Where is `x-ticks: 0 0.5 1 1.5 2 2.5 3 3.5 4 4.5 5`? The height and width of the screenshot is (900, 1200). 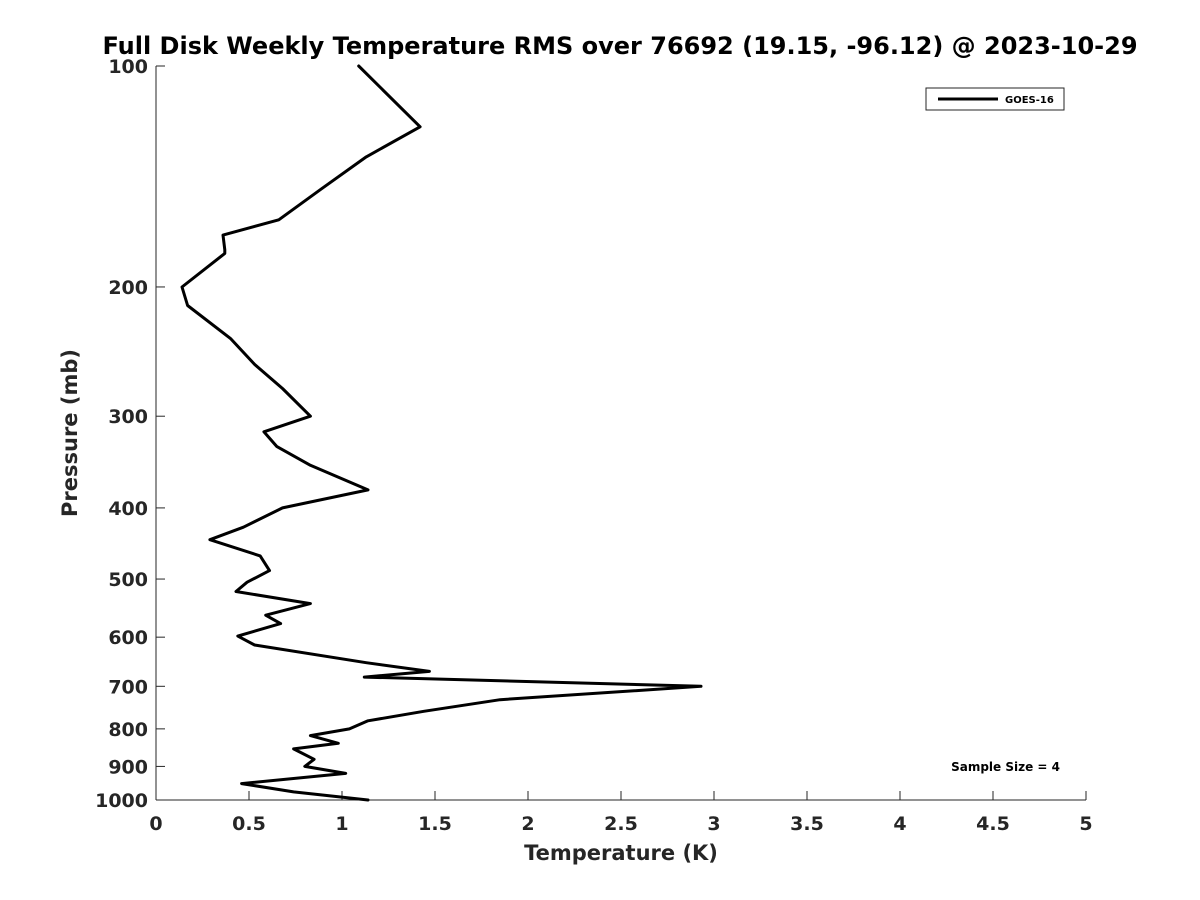
x-ticks: 0 0.5 1 1.5 2 2.5 3 3.5 4 4.5 5 is located at coordinates (621, 813).